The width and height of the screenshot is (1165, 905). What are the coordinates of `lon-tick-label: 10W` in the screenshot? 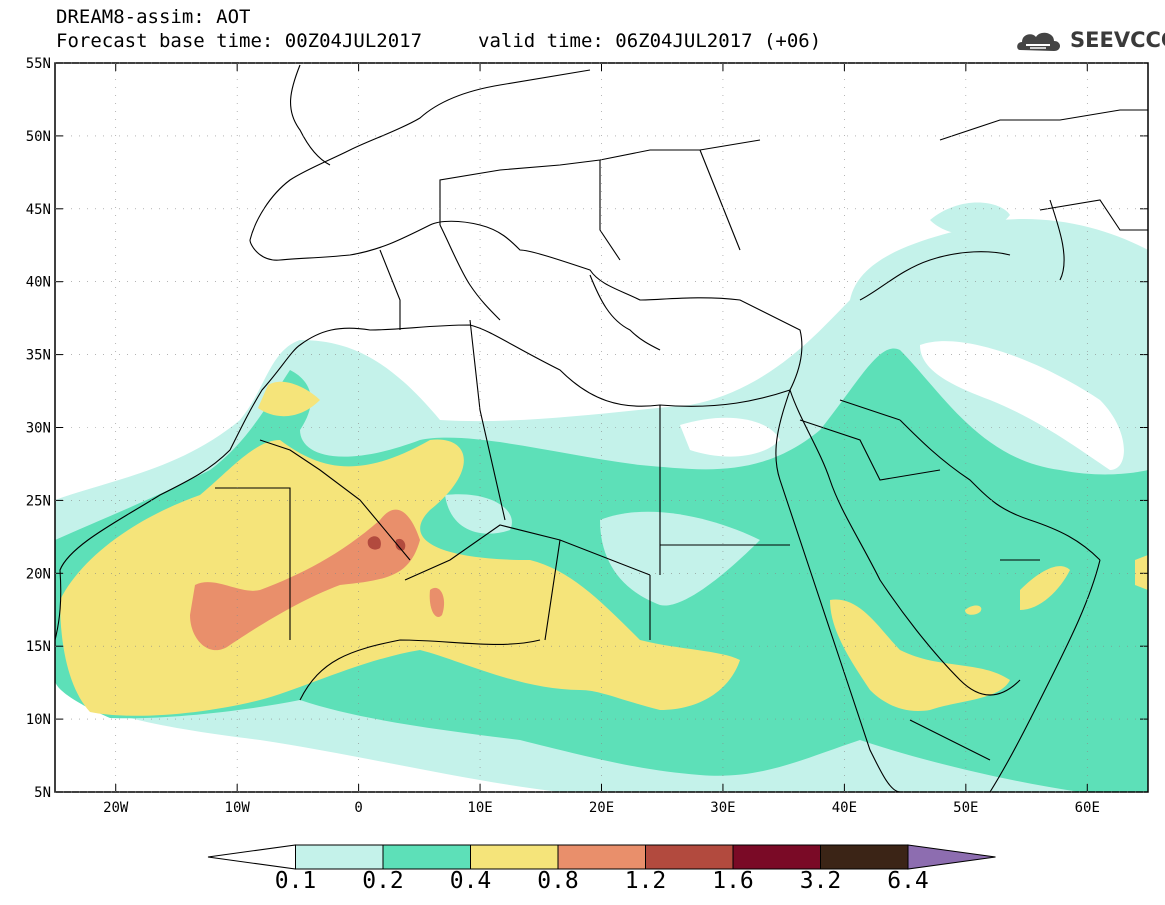 It's located at (238, 808).